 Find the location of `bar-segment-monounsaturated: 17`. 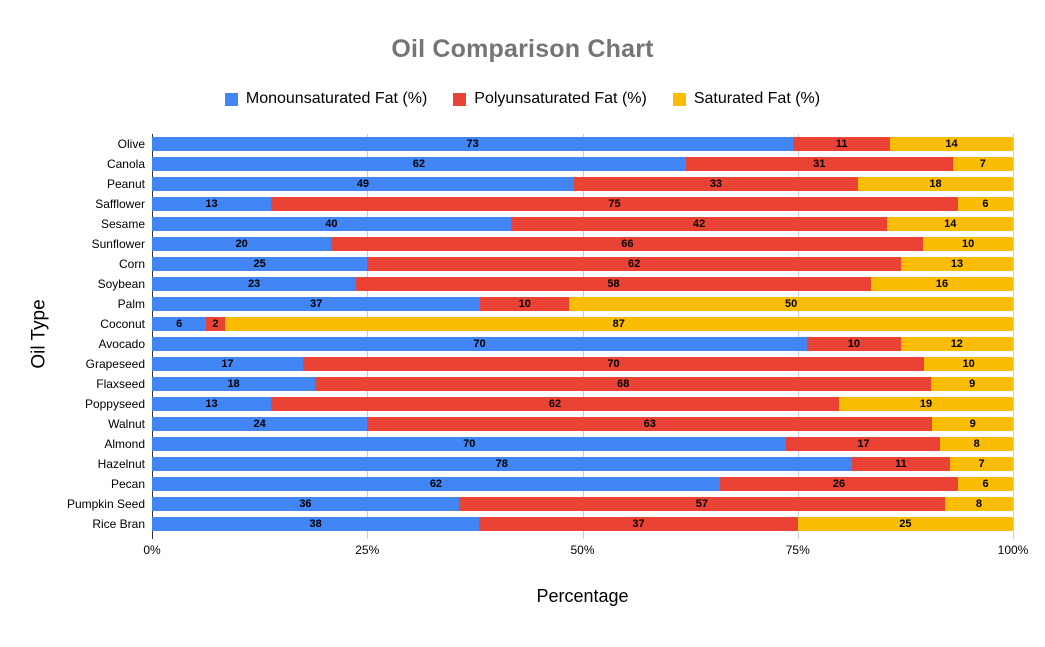

bar-segment-monounsaturated: 17 is located at coordinates (227, 364).